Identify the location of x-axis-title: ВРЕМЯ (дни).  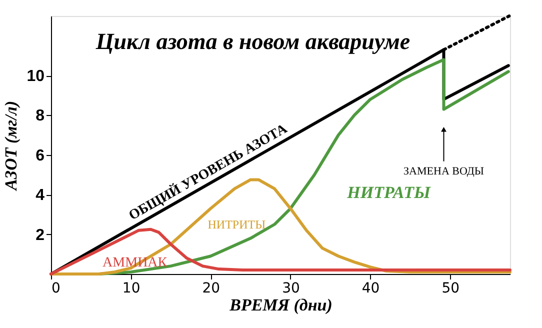
(280, 305).